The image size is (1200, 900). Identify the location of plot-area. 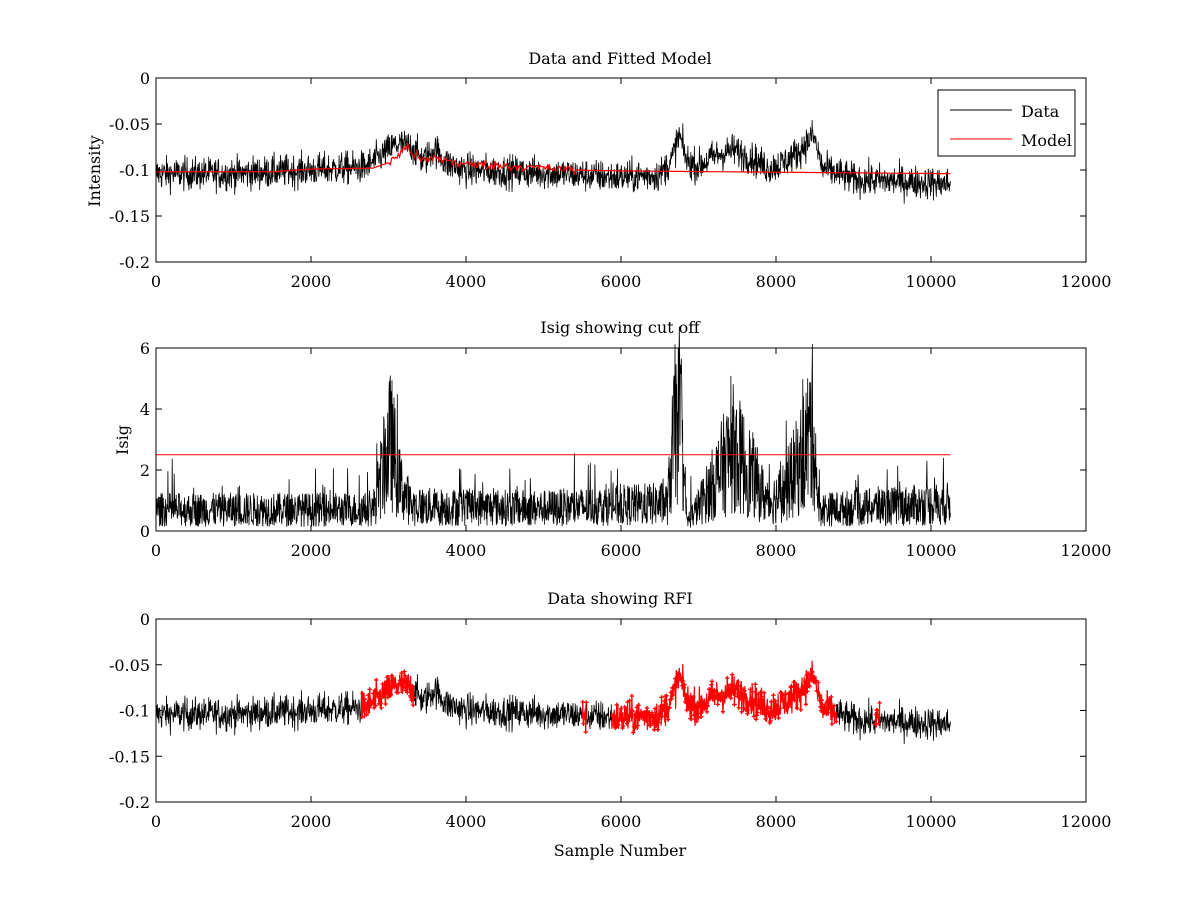
(553, 702).